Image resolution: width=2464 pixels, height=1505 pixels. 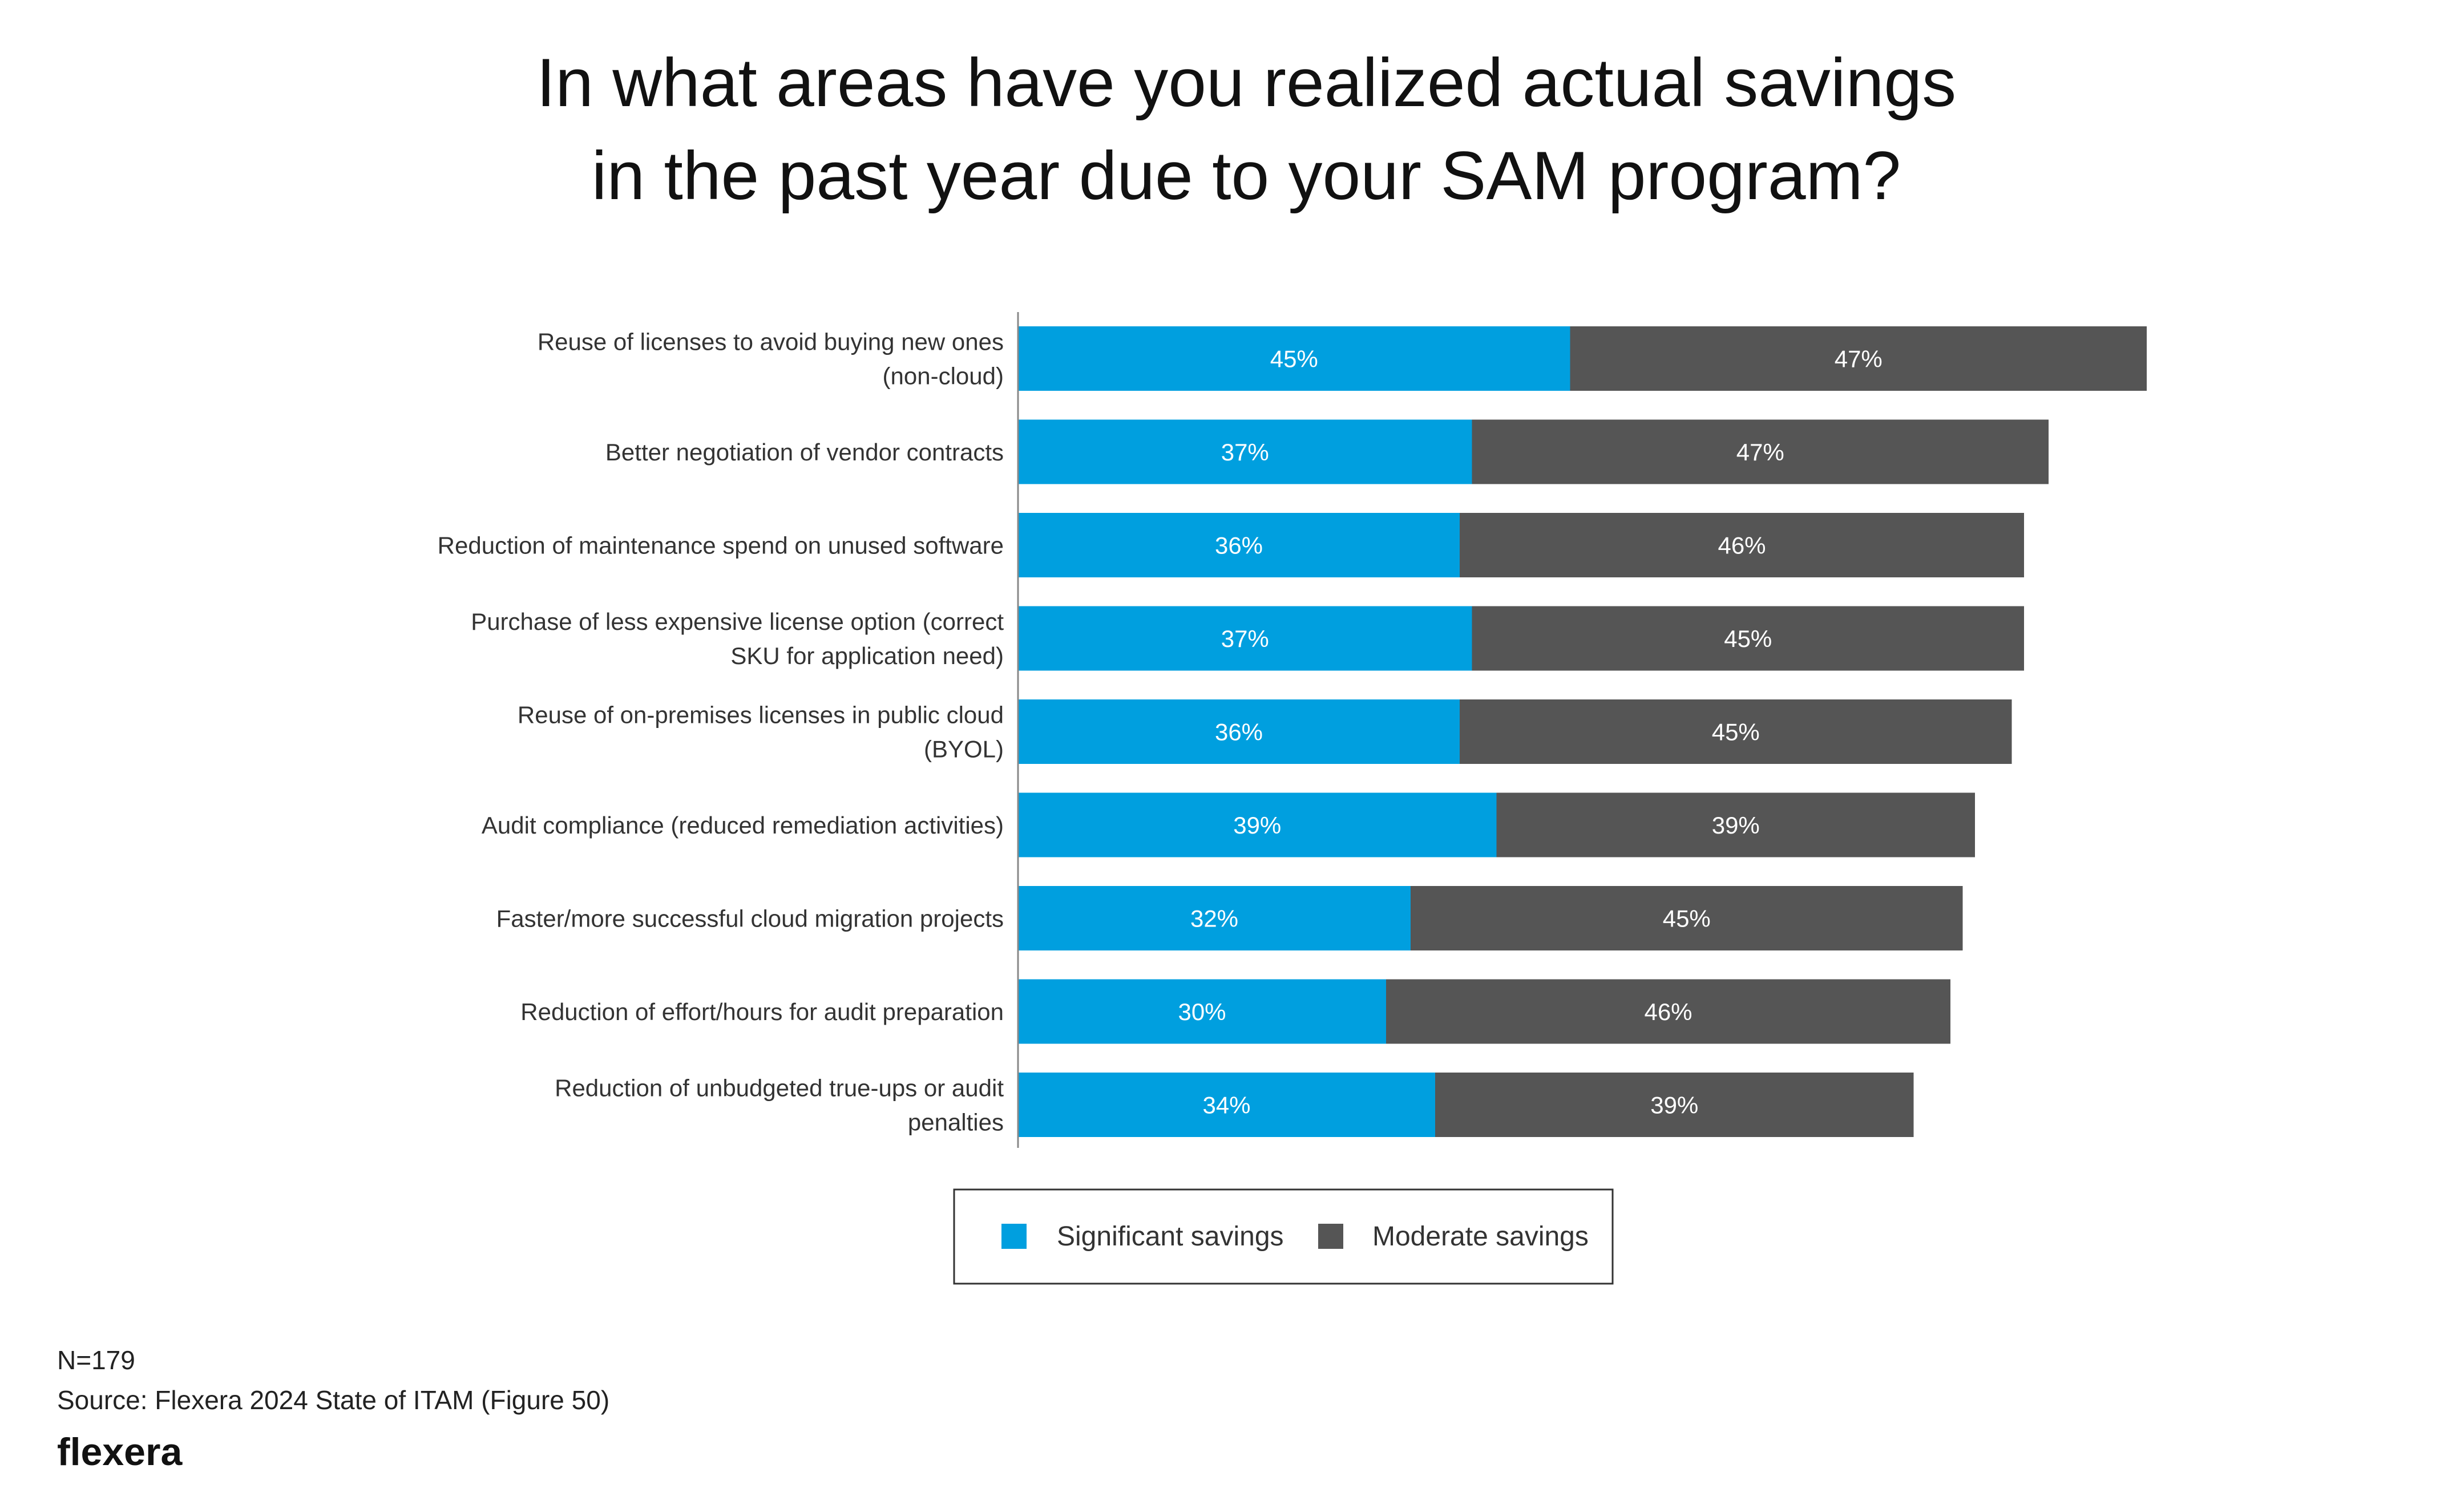 I want to click on value-label-significant-9: 34%, so click(x=1226, y=1105).